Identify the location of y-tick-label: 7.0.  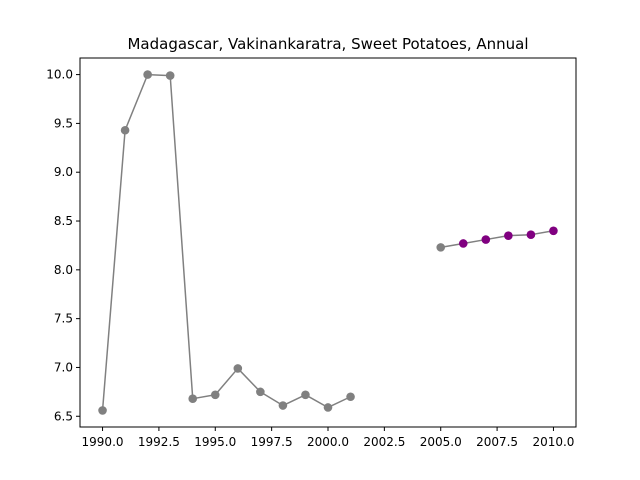
(63, 367).